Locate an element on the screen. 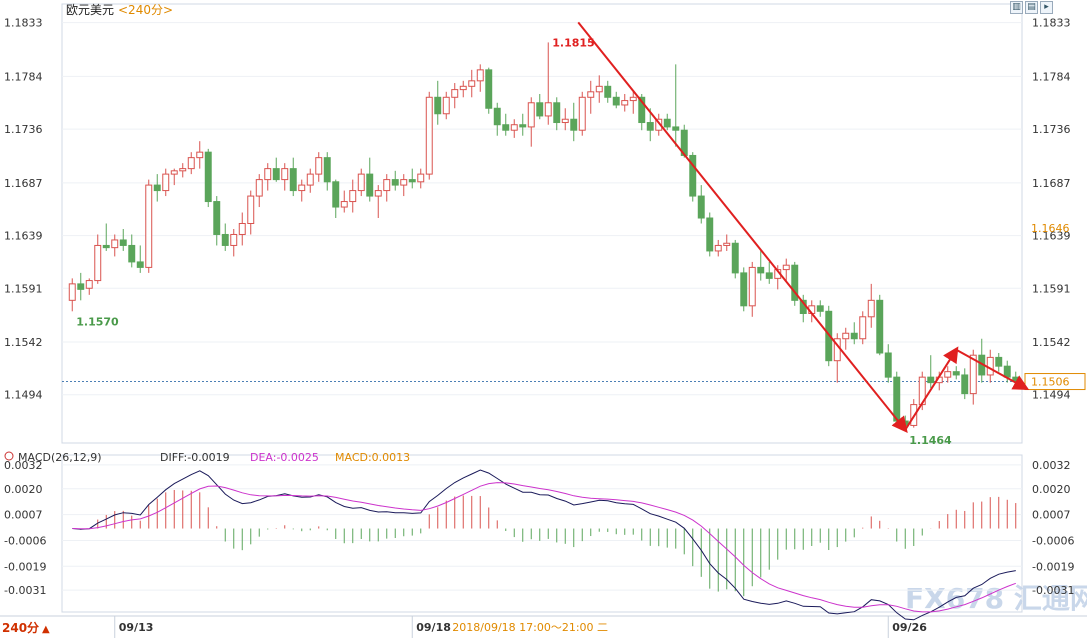 The image size is (1087, 638). macd-tick-left: -0.0031 is located at coordinates (25, 590).